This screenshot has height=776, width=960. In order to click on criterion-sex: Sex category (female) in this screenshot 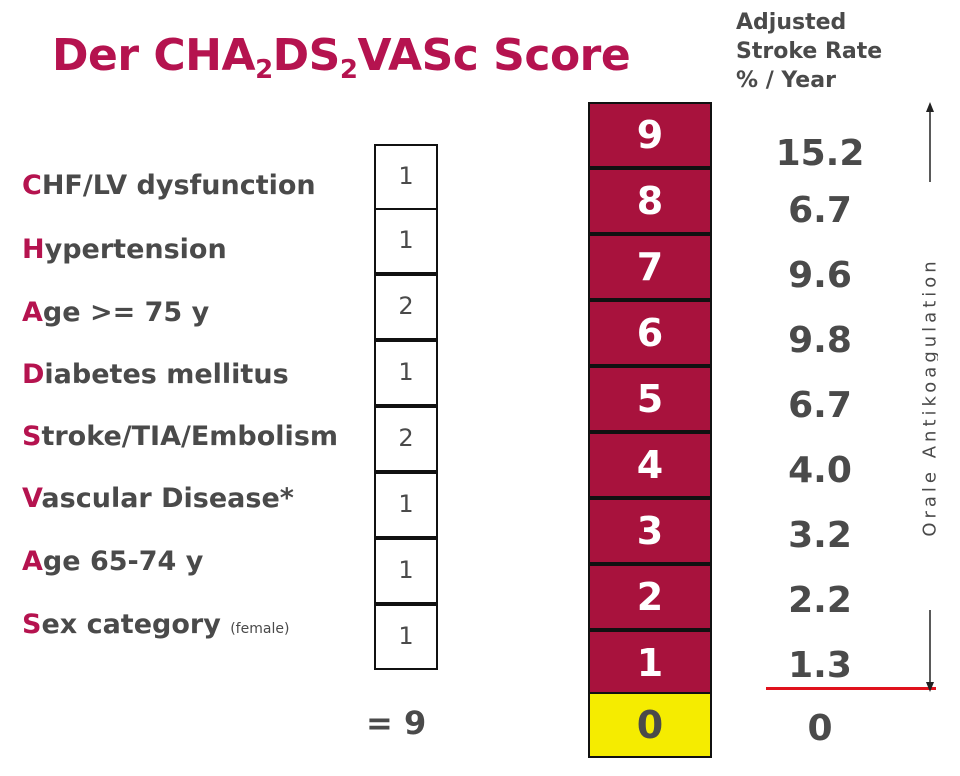, I will do `click(156, 624)`.